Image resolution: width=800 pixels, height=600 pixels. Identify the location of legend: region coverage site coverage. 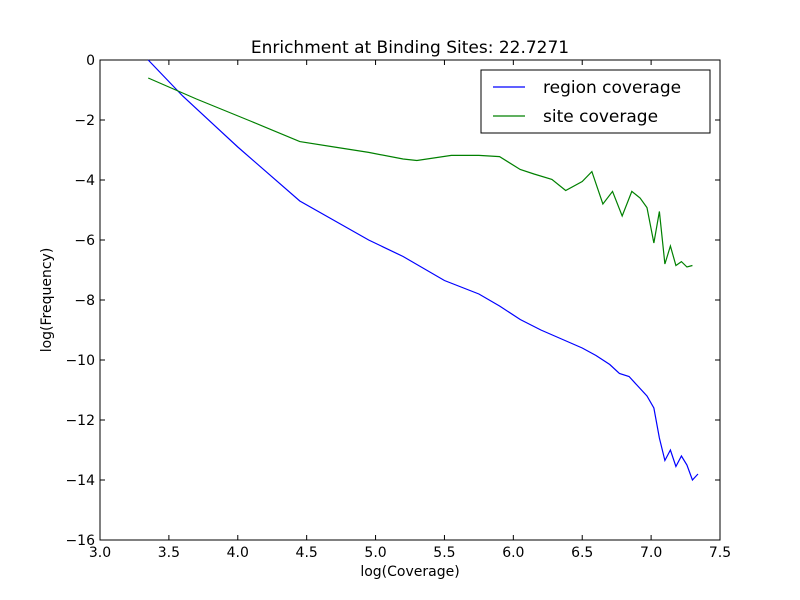
(595, 101).